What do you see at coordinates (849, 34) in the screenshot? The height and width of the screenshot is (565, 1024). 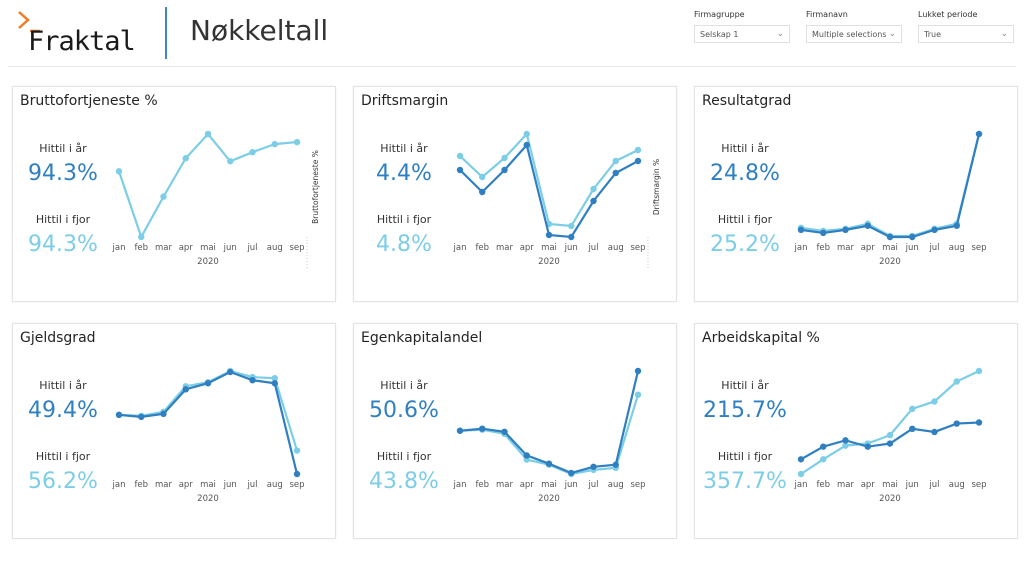 I see `slicer-value: Multiple selections` at bounding box center [849, 34].